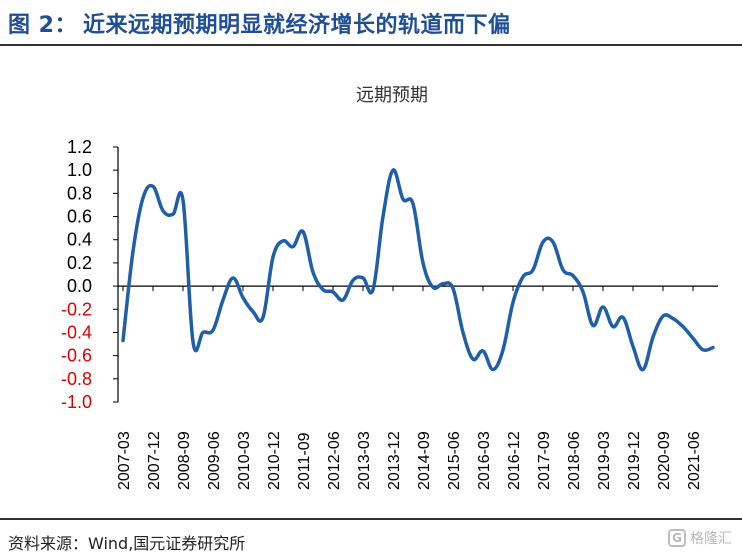 The height and width of the screenshot is (556, 742). Describe the element at coordinates (154, 460) in the screenshot. I see `x-tick-label: 2007-12` at that location.